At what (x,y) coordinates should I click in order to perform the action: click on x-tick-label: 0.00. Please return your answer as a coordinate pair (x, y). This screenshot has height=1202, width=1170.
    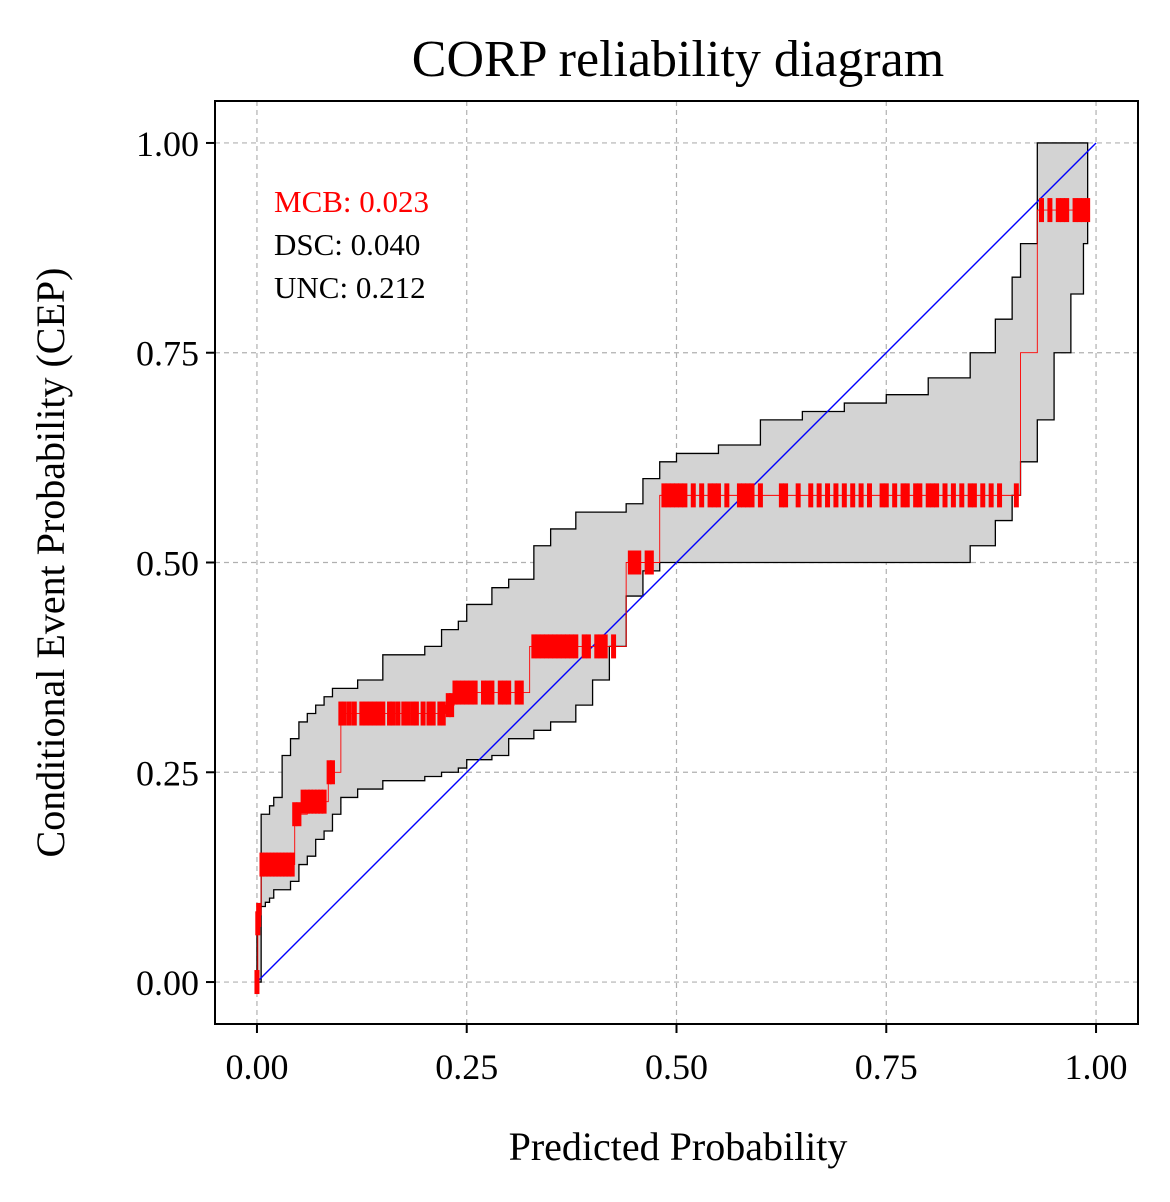
    Looking at the image, I should click on (256, 1067).